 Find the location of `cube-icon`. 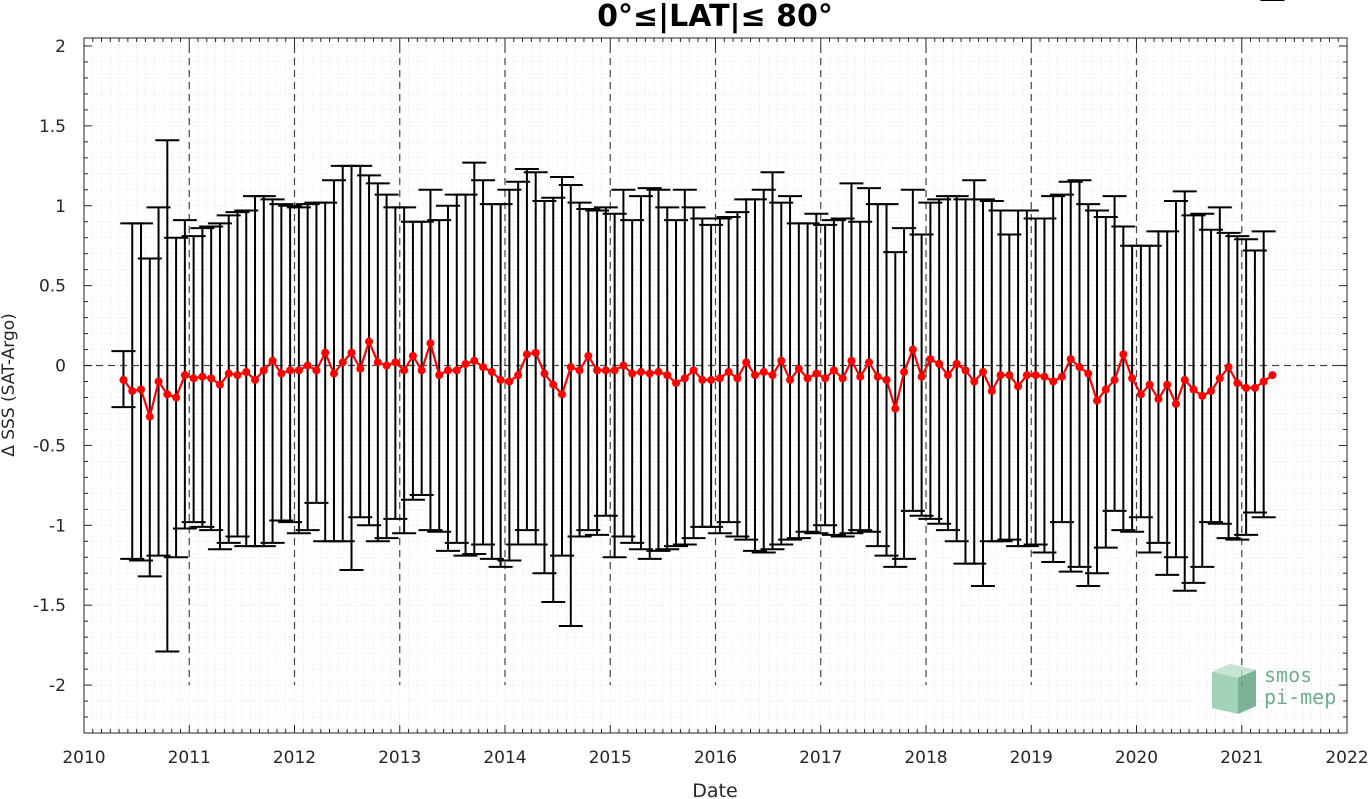

cube-icon is located at coordinates (1234, 689).